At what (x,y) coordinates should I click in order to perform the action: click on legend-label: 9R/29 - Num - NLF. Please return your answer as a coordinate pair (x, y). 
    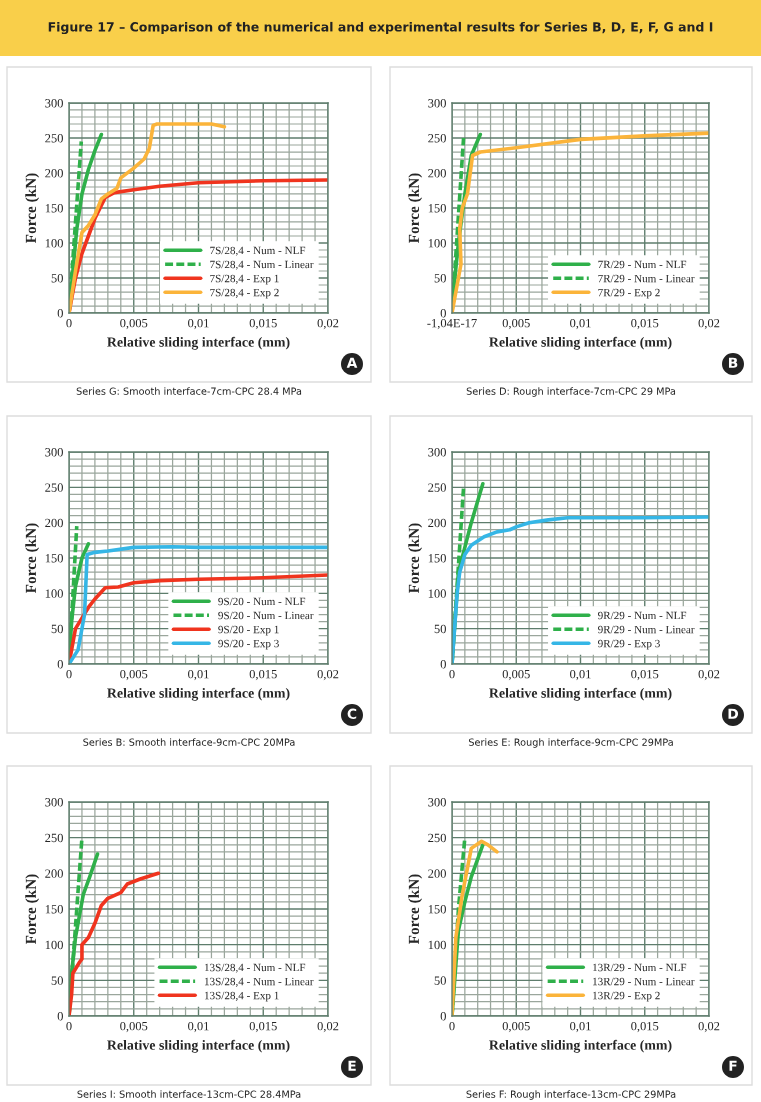
    Looking at the image, I should click on (642, 615).